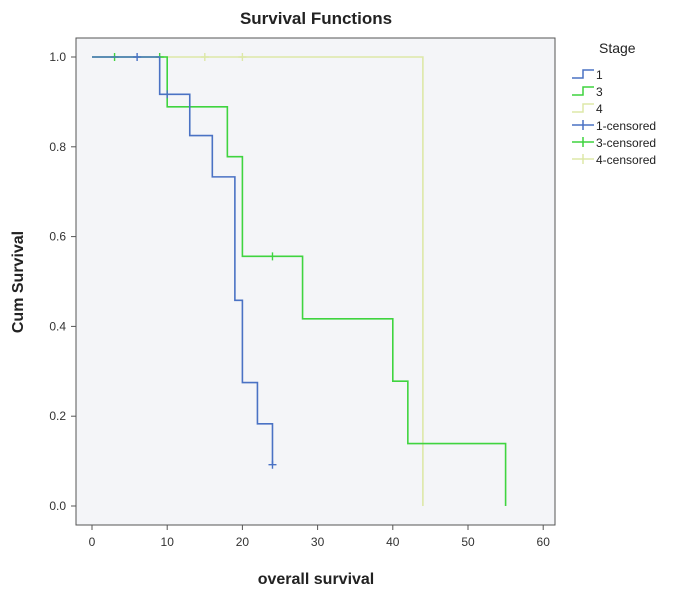 Image resolution: width=679 pixels, height=593 pixels. I want to click on x-tick-label: 60, so click(544, 542).